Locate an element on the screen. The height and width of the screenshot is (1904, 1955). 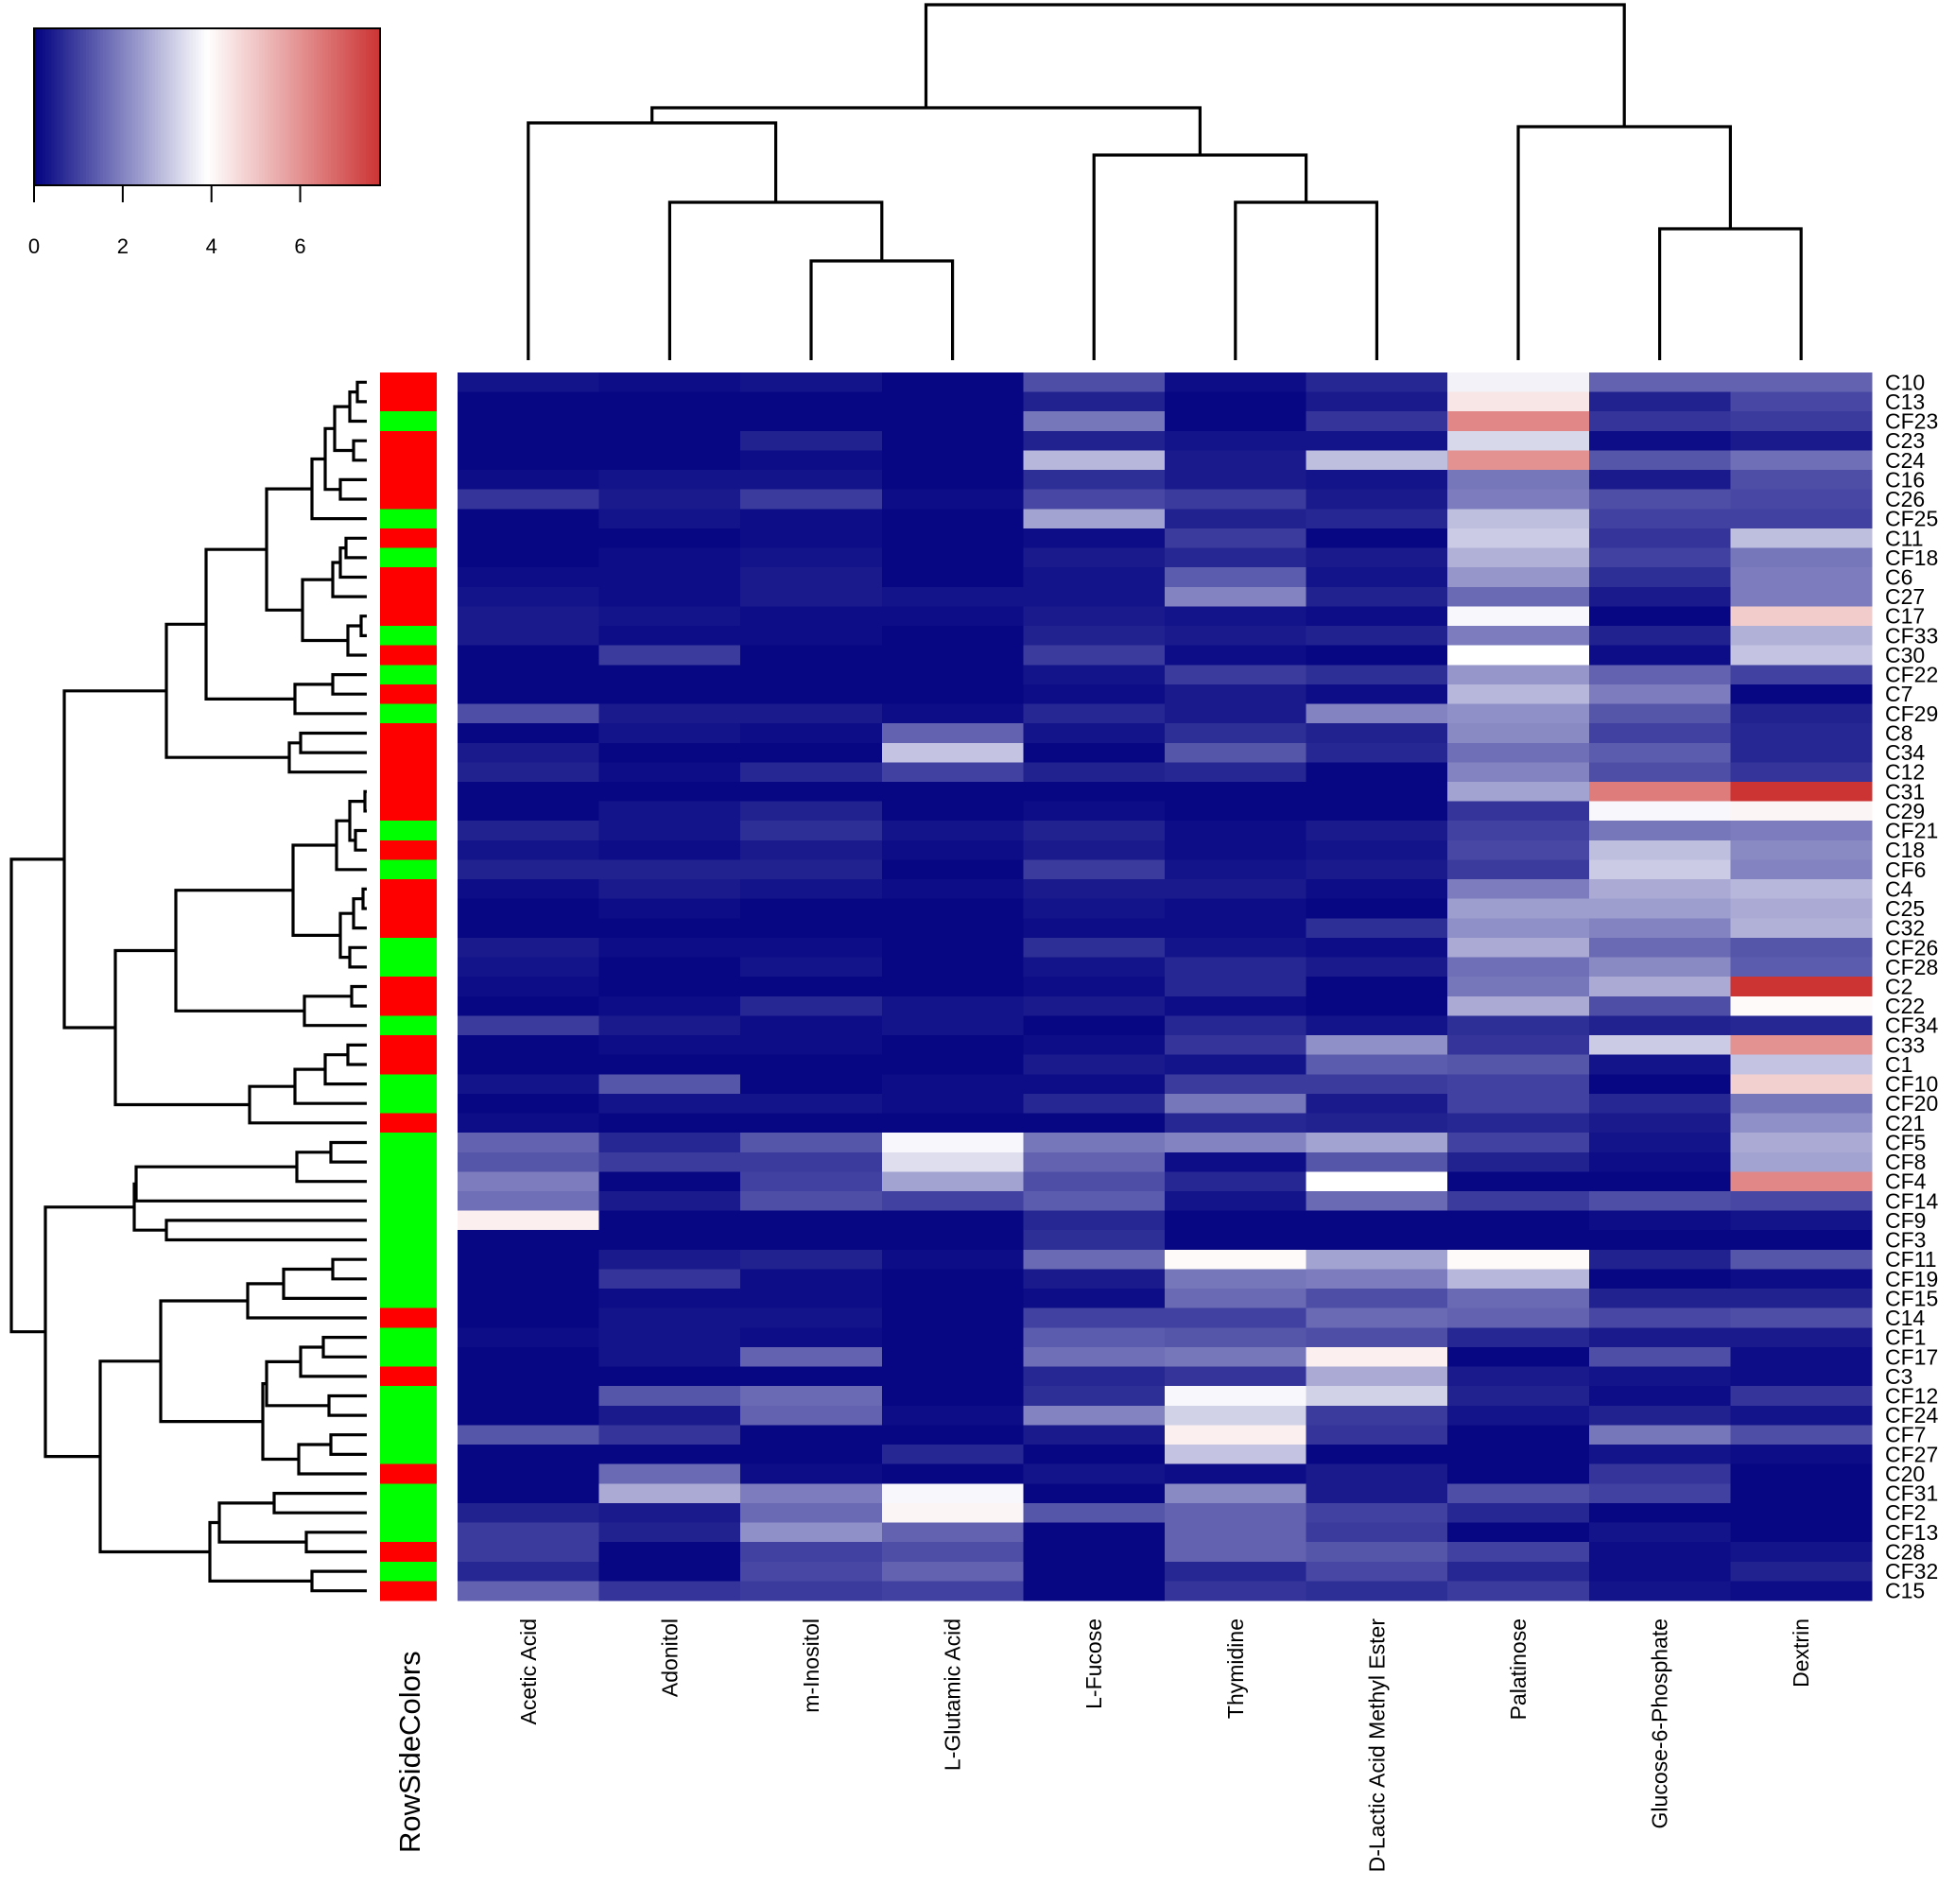
column-label: Dextrin is located at coordinates (1801, 1653).